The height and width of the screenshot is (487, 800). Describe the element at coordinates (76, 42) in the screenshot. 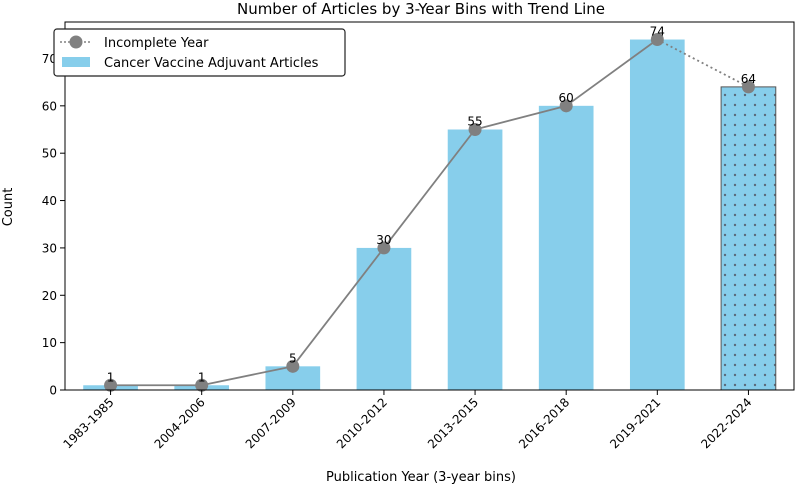

I see `legend-trend-marker` at that location.